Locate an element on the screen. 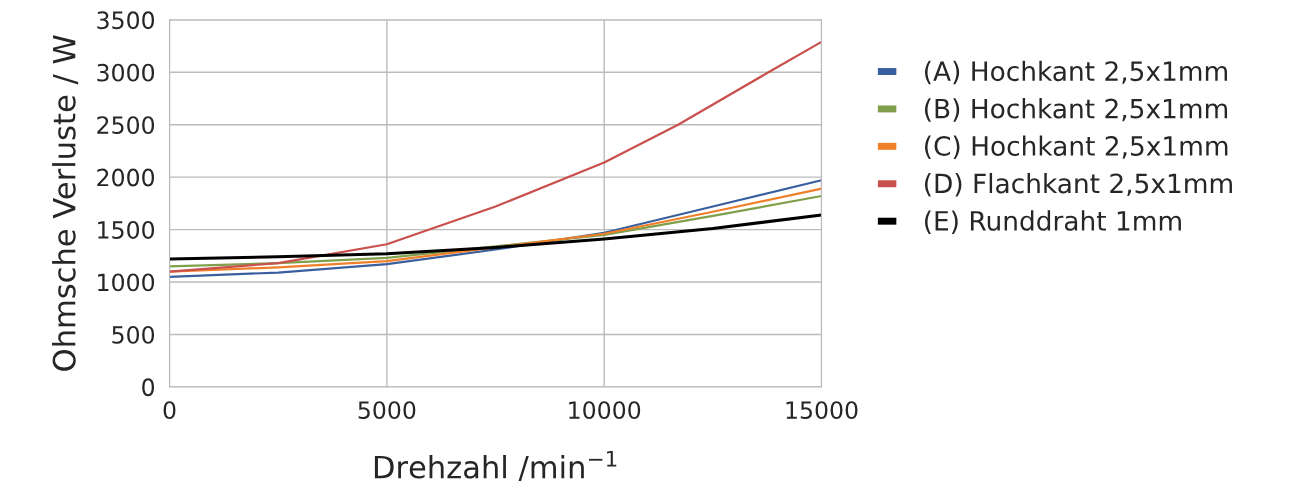 Image resolution: width=1304 pixels, height=496 pixels. y-tick-label: 0 is located at coordinates (148, 387).